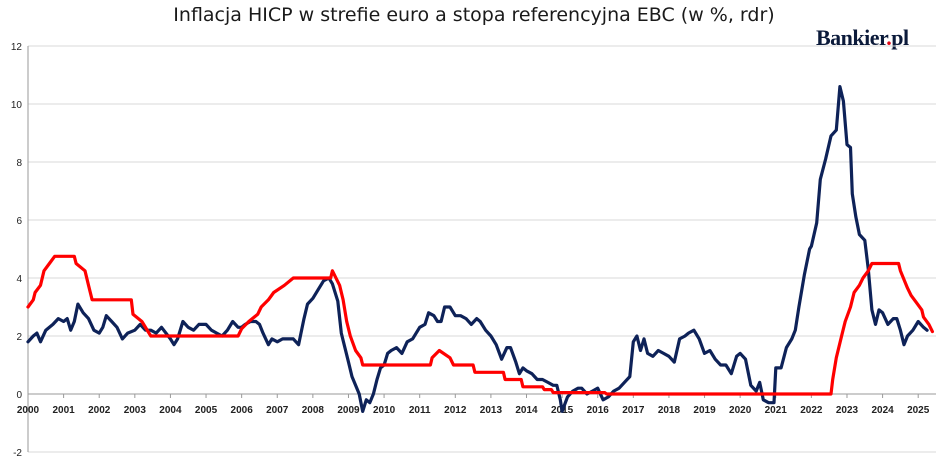 The height and width of the screenshot is (465, 948). Describe the element at coordinates (19, 221) in the screenshot. I see `y-tick-label: 6` at that location.